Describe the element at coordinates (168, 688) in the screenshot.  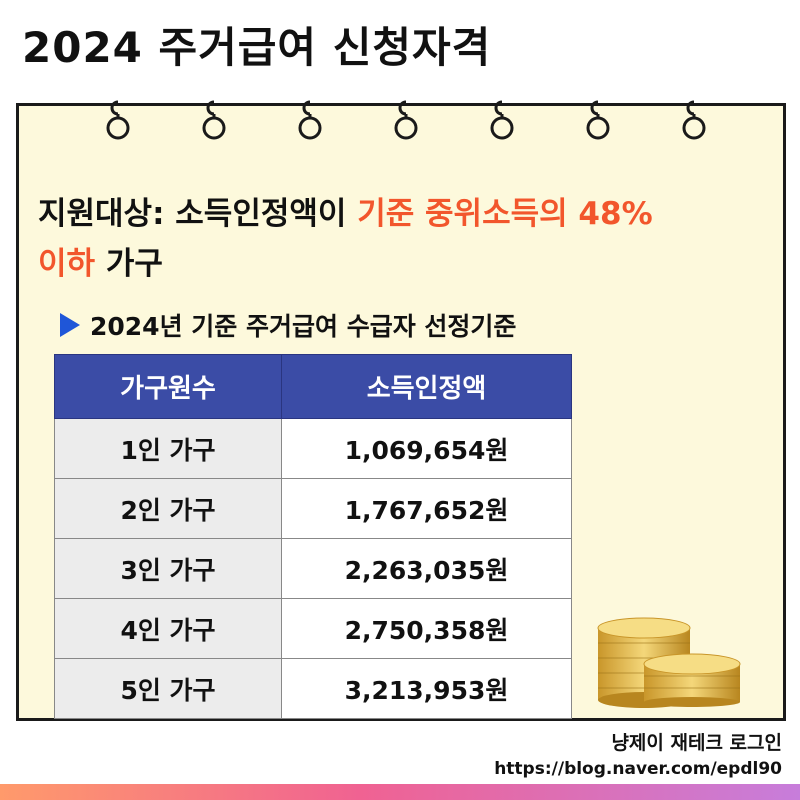
I see `household-cell: 5인 가구` at that location.